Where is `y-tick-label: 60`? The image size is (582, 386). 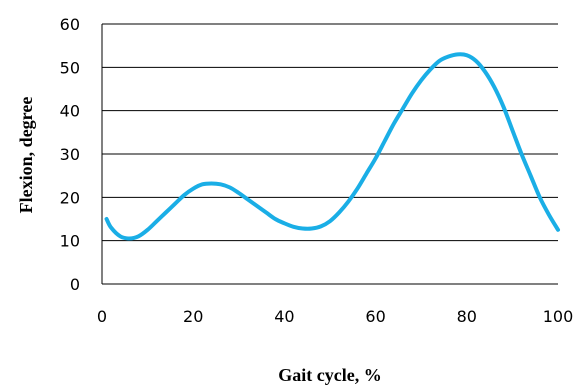
y-tick-label: 60 is located at coordinates (70, 24).